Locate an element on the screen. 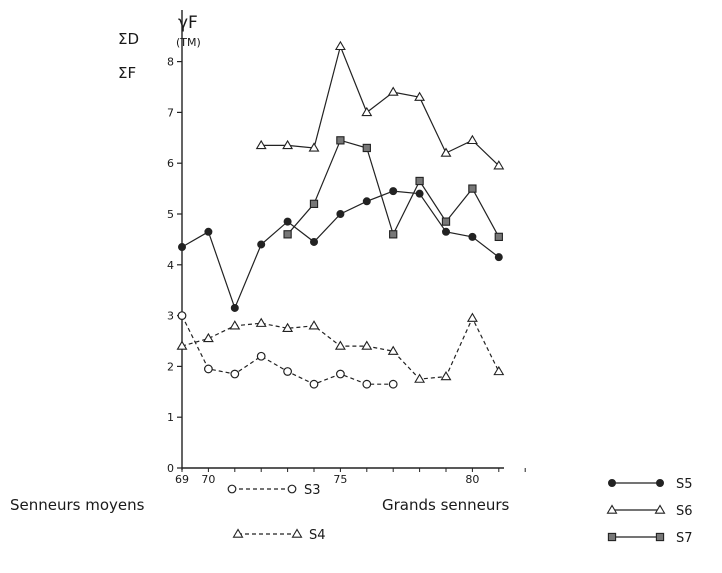  y-tick-label: 6 is located at coordinates (170, 163).